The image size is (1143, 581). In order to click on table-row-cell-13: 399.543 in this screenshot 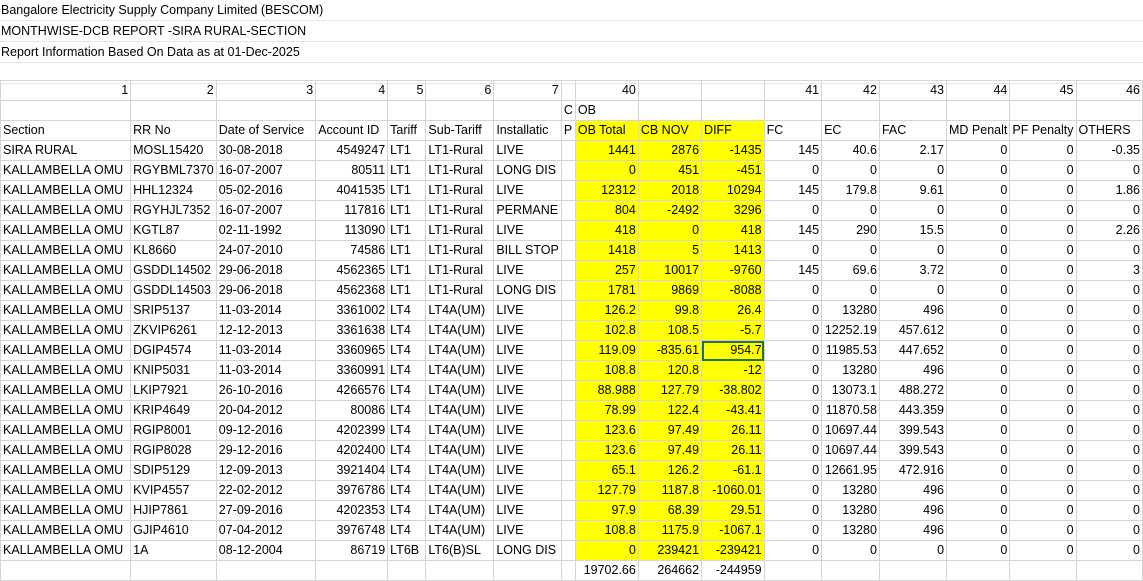, I will do `click(913, 450)`.